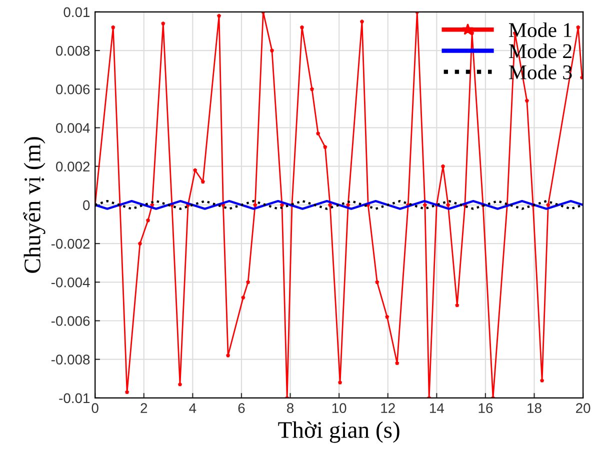 Image resolution: width=598 pixels, height=459 pixels. I want to click on y-tick-label: 0.006, so click(73, 89).